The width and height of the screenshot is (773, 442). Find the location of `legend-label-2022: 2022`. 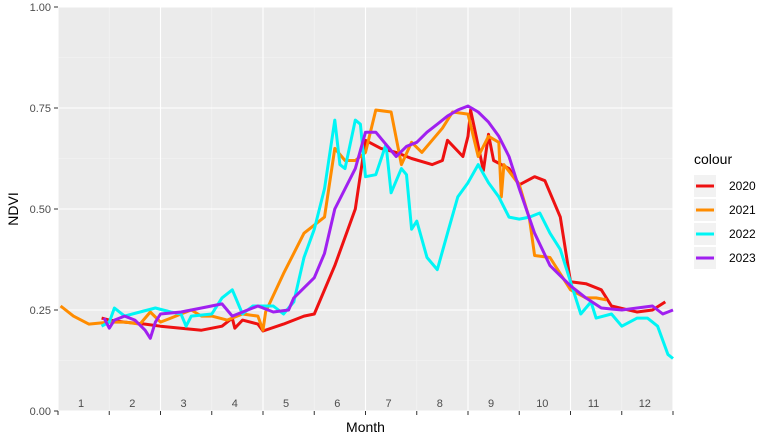

legend-label-2022: 2022 is located at coordinates (742, 234).